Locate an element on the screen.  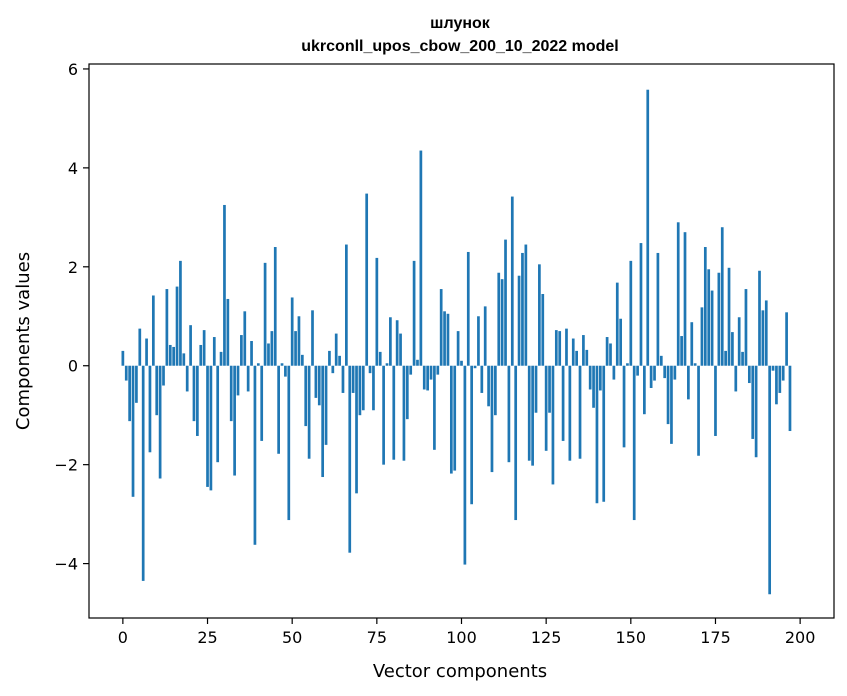
y-axis-label: Components values is located at coordinates (23, 341).